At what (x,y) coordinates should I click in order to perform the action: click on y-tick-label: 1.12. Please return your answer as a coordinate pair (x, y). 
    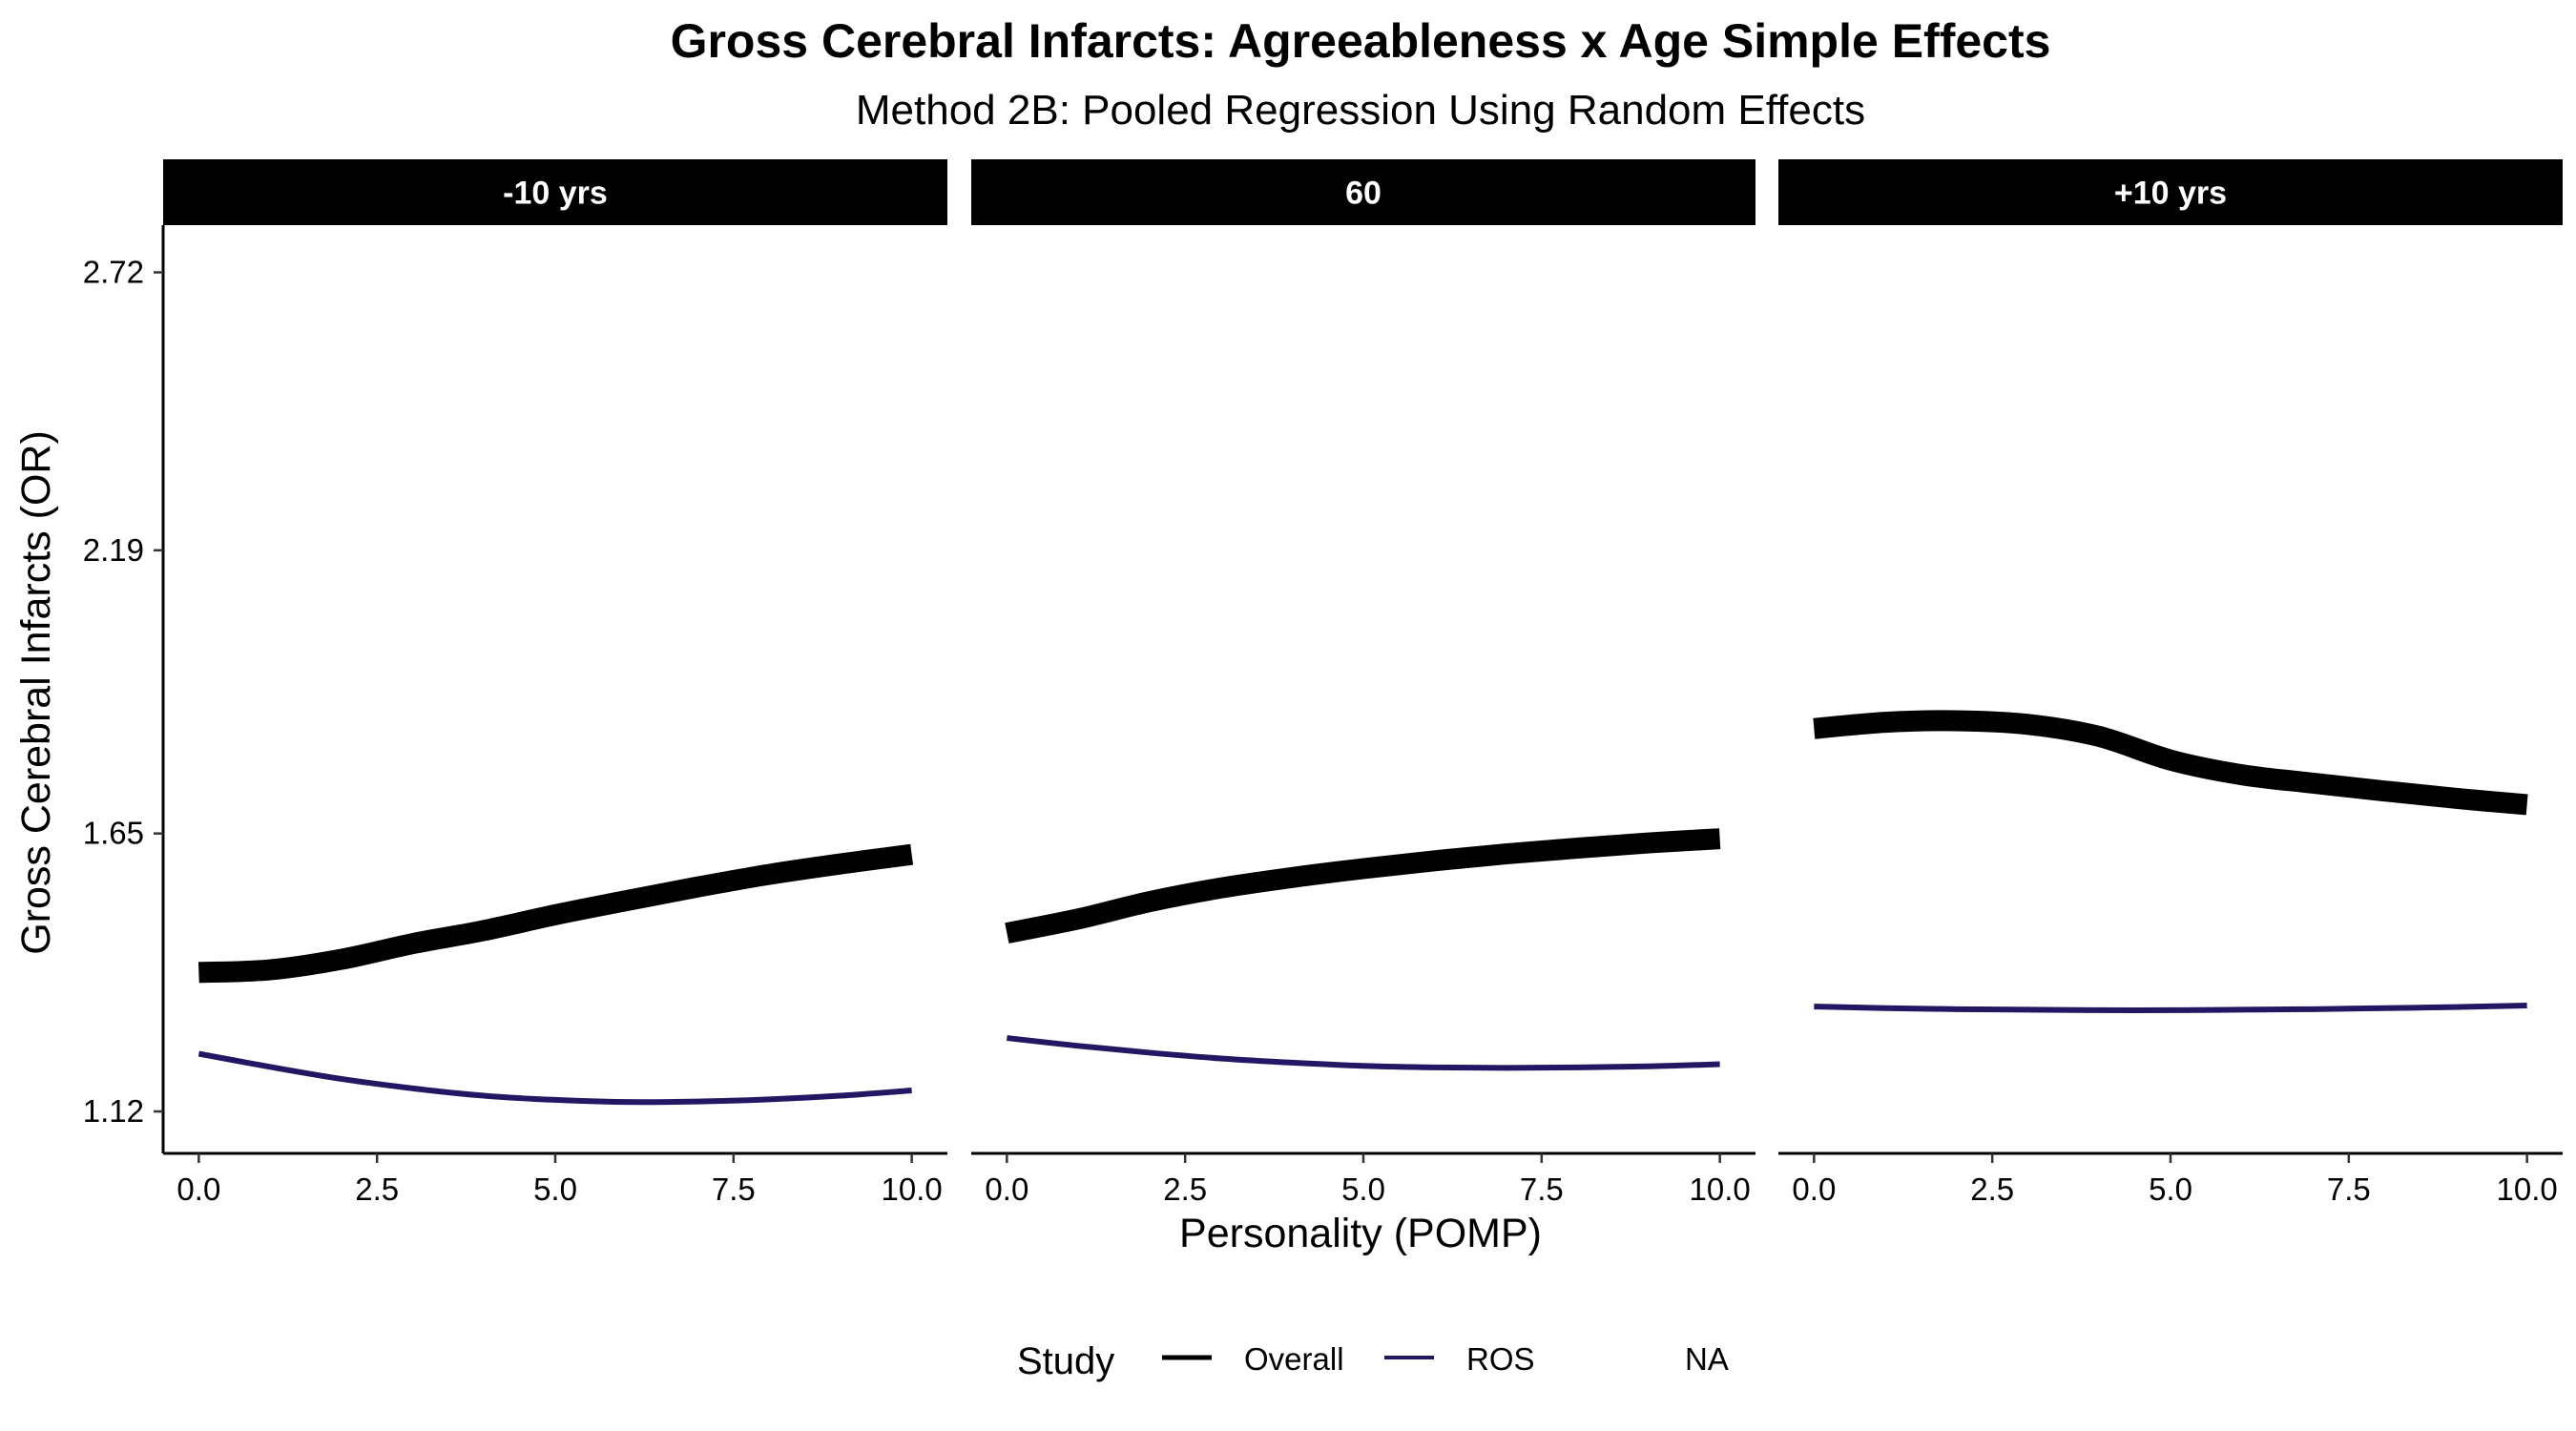
    Looking at the image, I should click on (113, 1111).